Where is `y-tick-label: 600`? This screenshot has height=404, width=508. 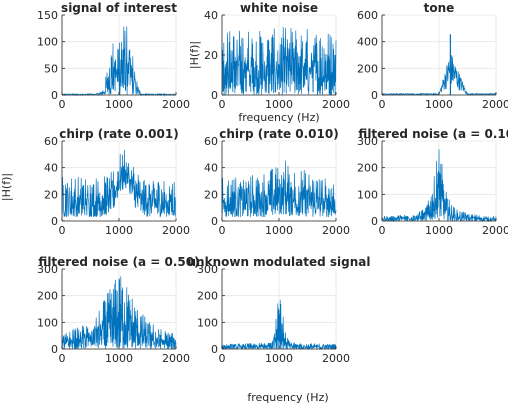 y-tick-label: 600 is located at coordinates (367, 15).